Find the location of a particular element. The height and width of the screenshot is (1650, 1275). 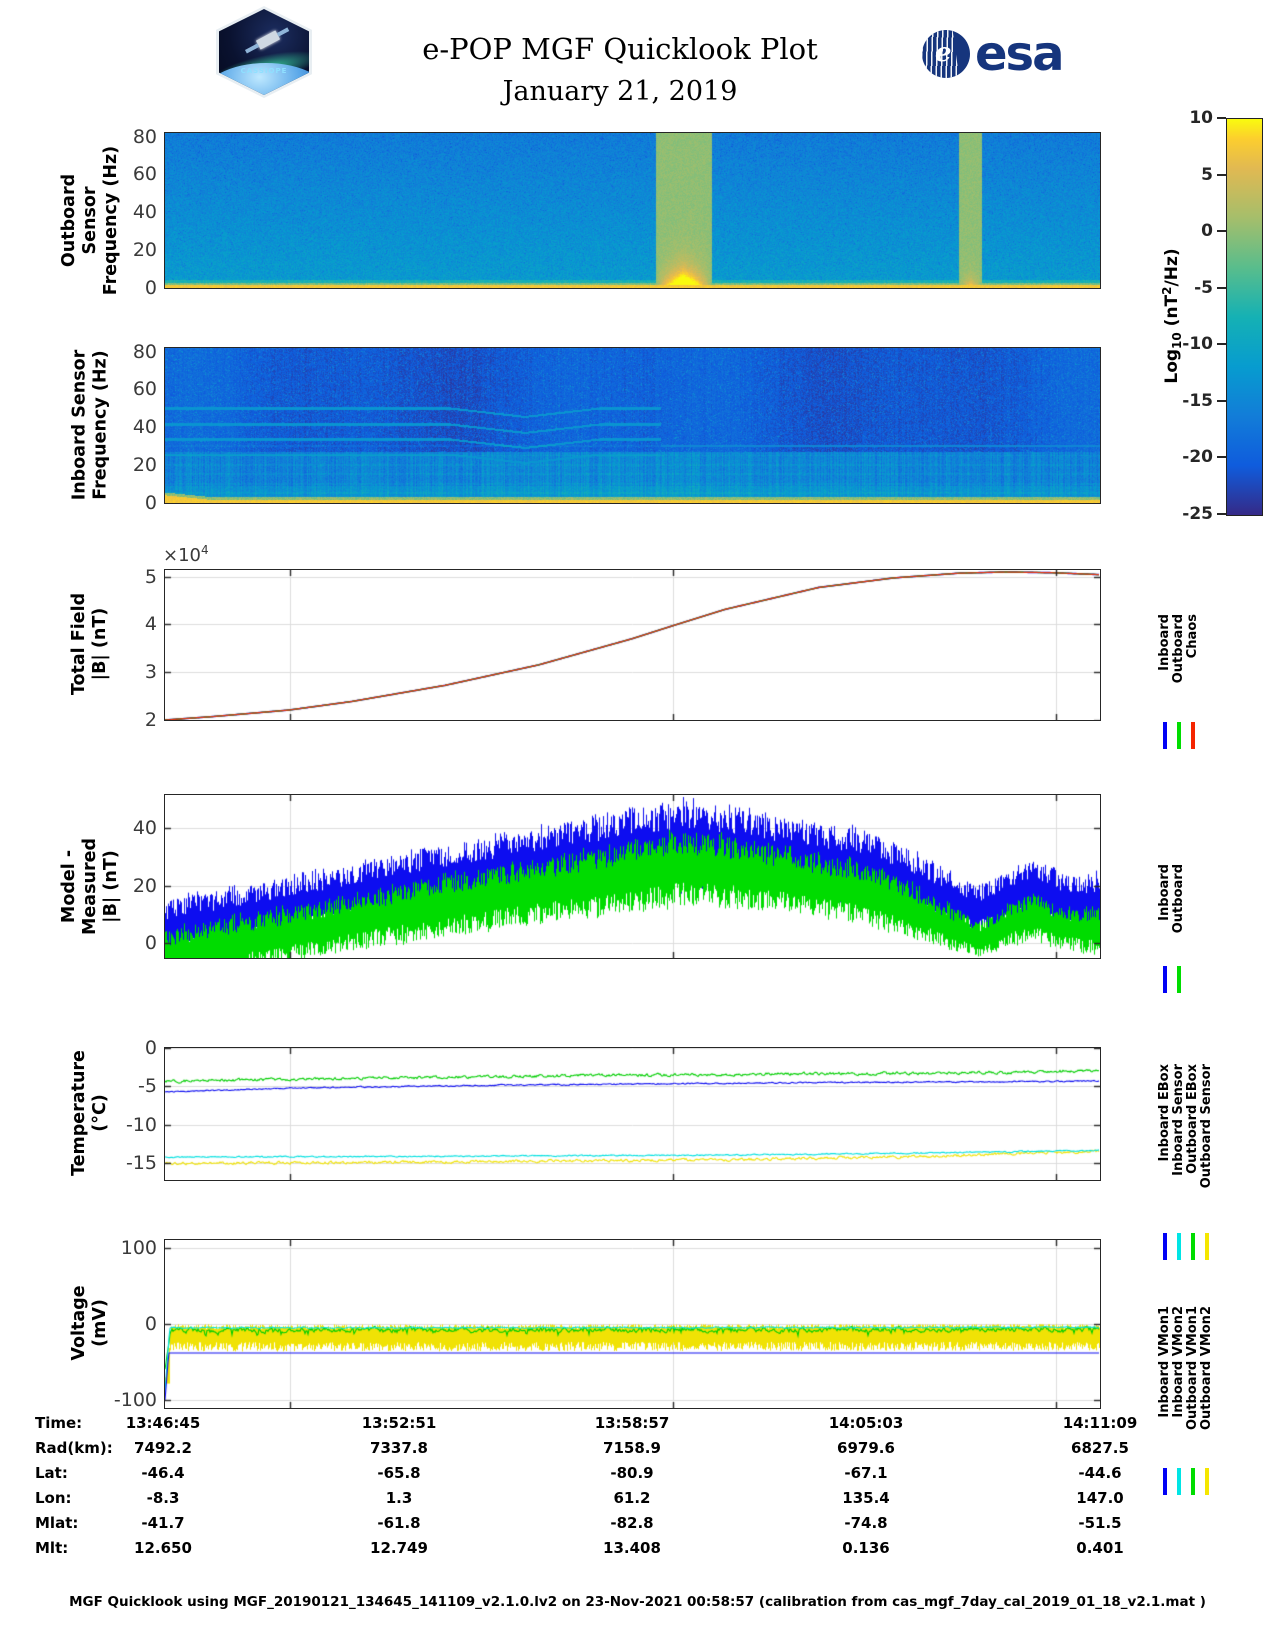

legend-label-outboard-sensor: Outboard Sensor is located at coordinates (1206, 1126).